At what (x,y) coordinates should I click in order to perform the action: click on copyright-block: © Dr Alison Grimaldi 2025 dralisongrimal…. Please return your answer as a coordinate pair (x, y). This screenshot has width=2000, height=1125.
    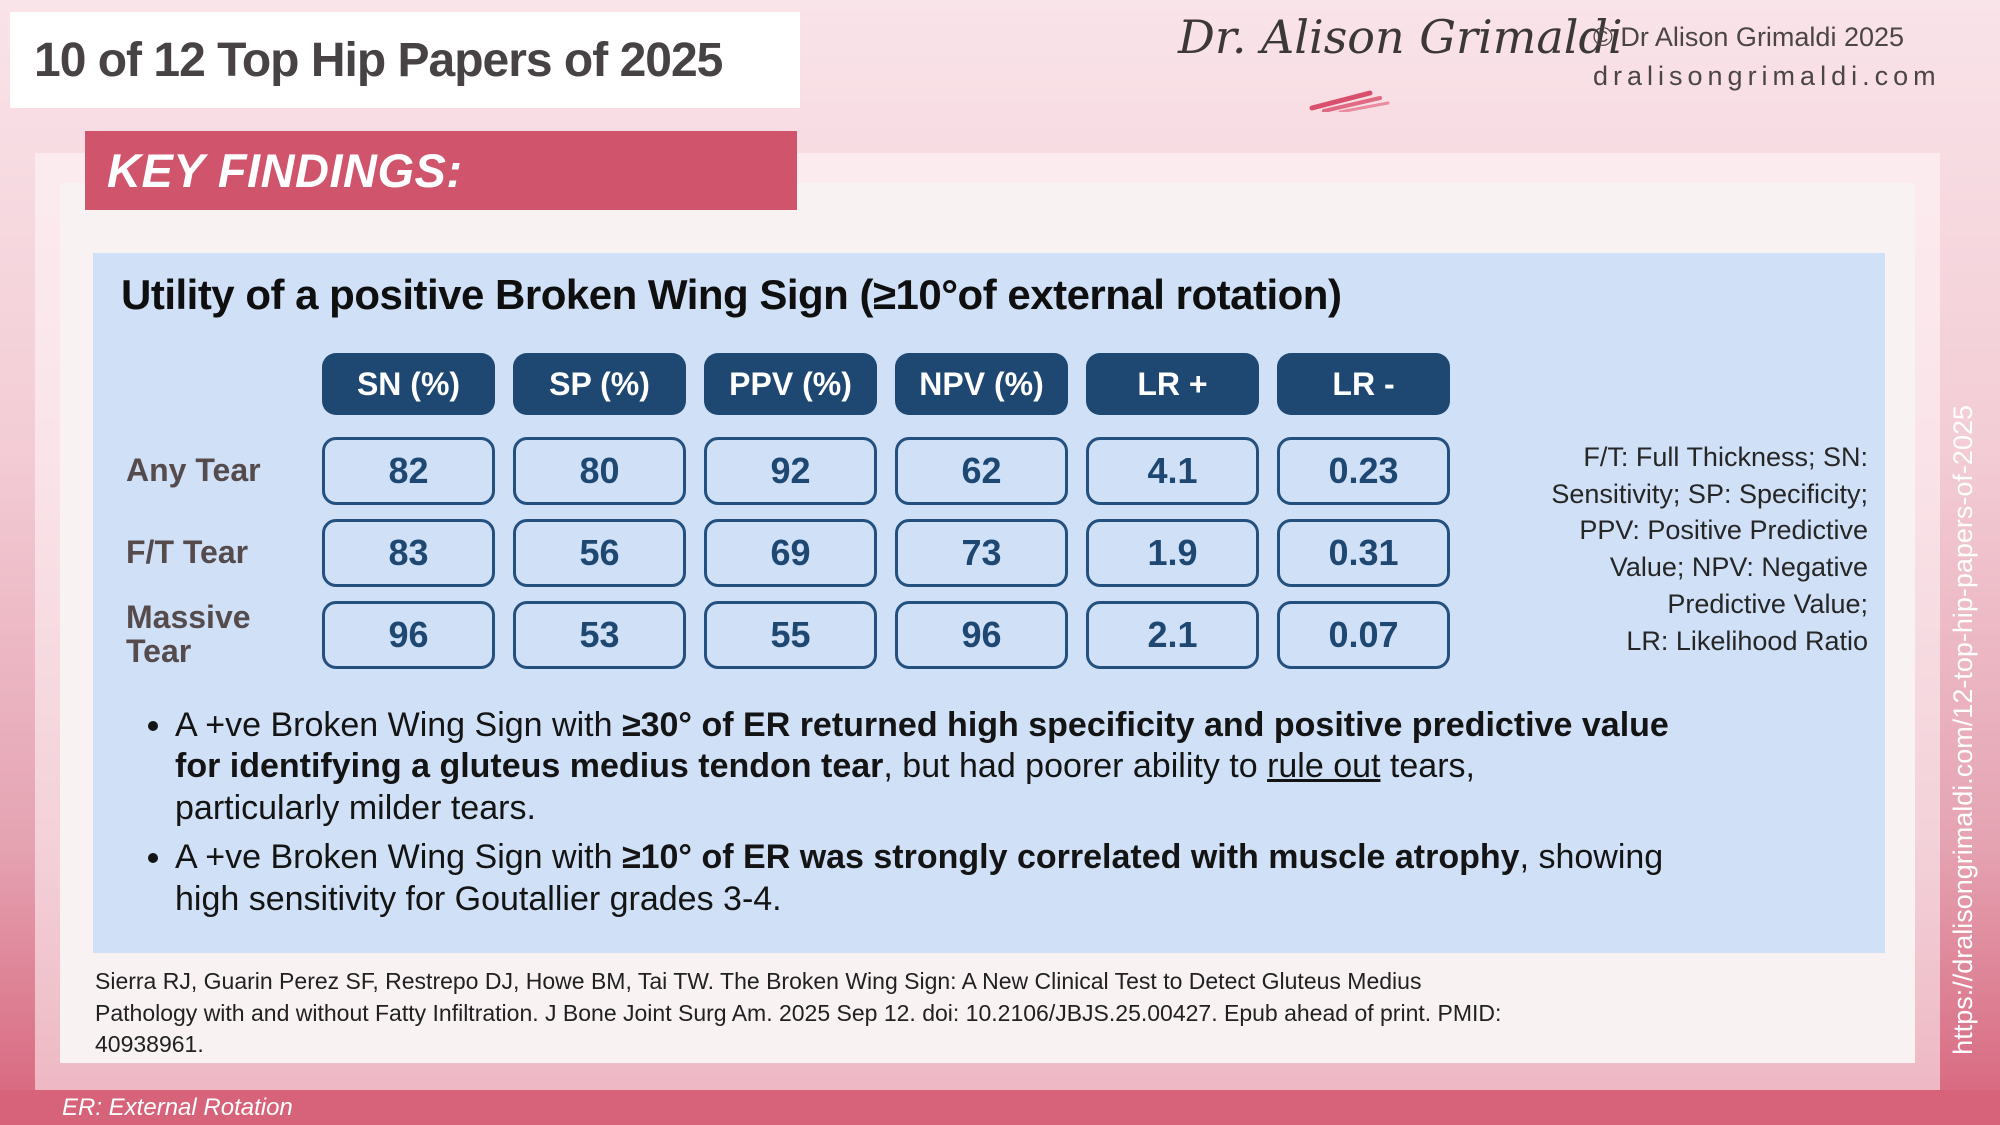
    Looking at the image, I should click on (1767, 57).